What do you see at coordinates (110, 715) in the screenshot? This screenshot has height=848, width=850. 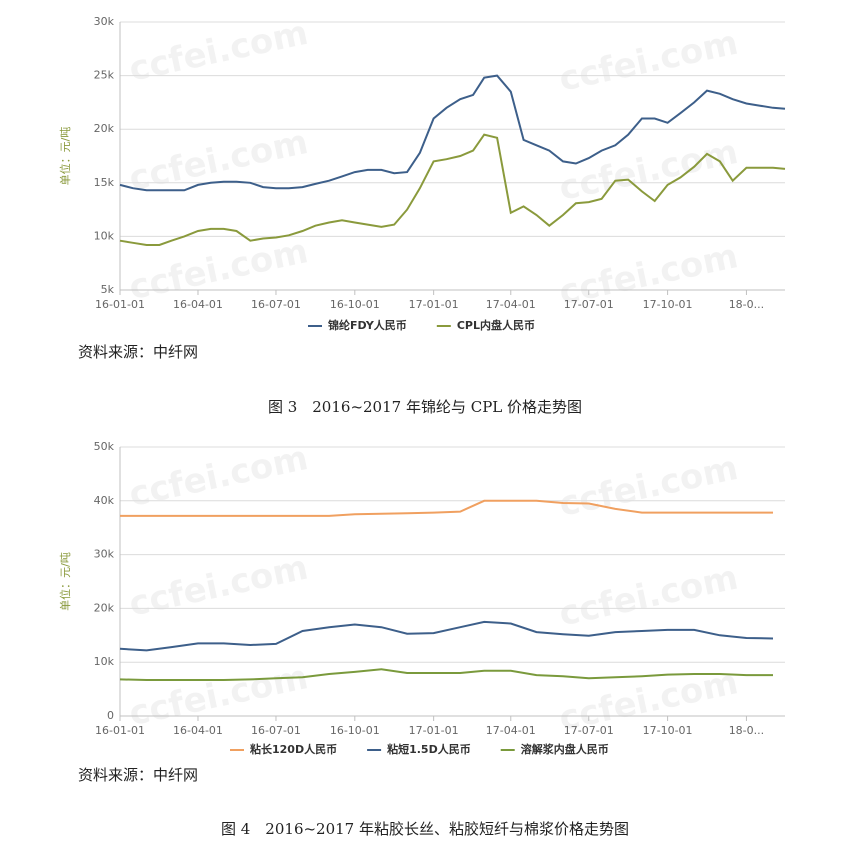 I see `y-tick-label: 0` at bounding box center [110, 715].